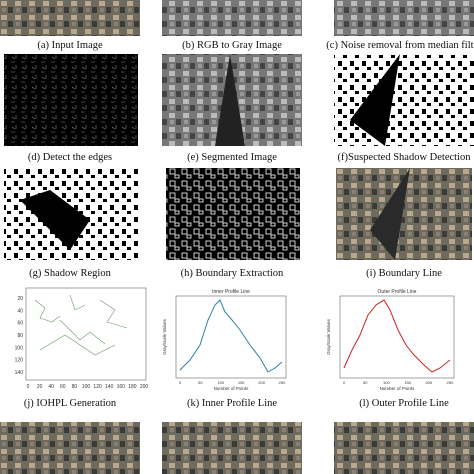 This screenshot has width=474, height=474. I want to click on caption: (j) IOHPL Generation, so click(70, 403).